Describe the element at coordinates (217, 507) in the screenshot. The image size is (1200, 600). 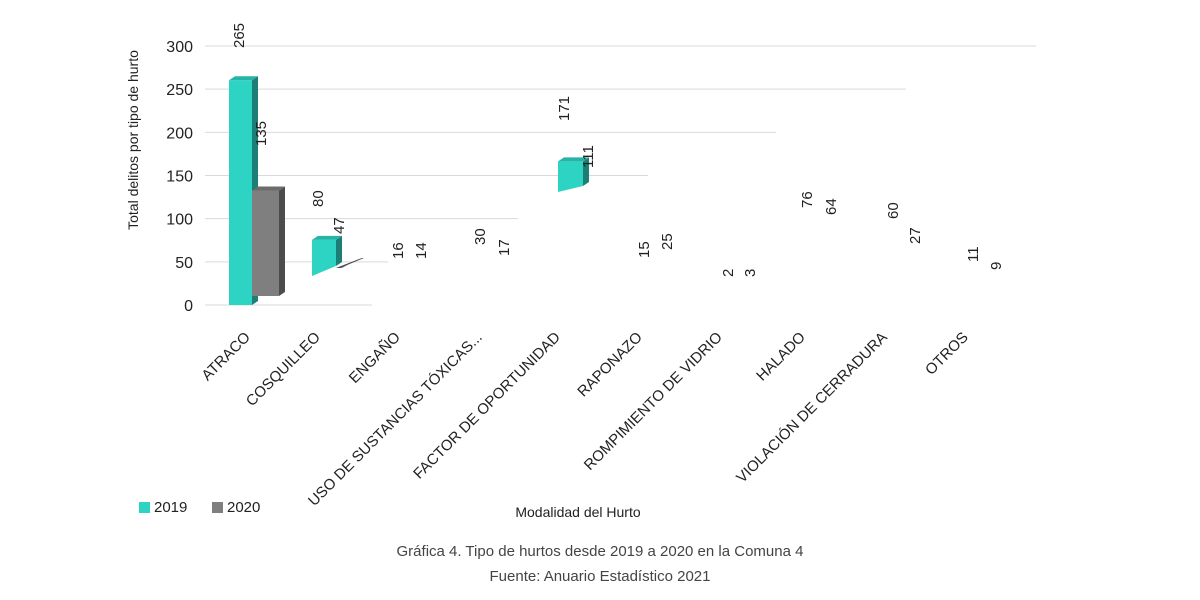
I see `legend-swatch-2020` at that location.